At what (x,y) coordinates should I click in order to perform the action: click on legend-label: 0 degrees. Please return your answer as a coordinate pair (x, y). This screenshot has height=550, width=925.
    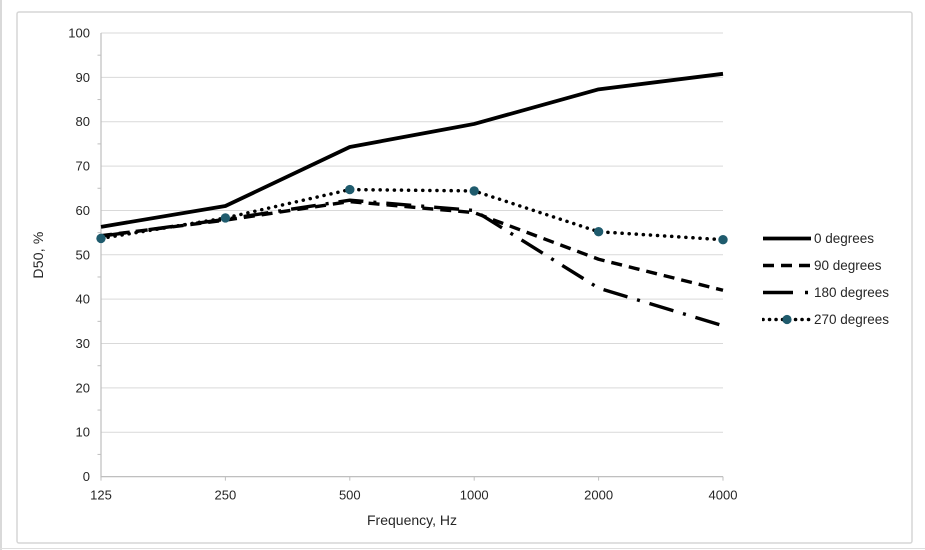
    Looking at the image, I should click on (844, 238).